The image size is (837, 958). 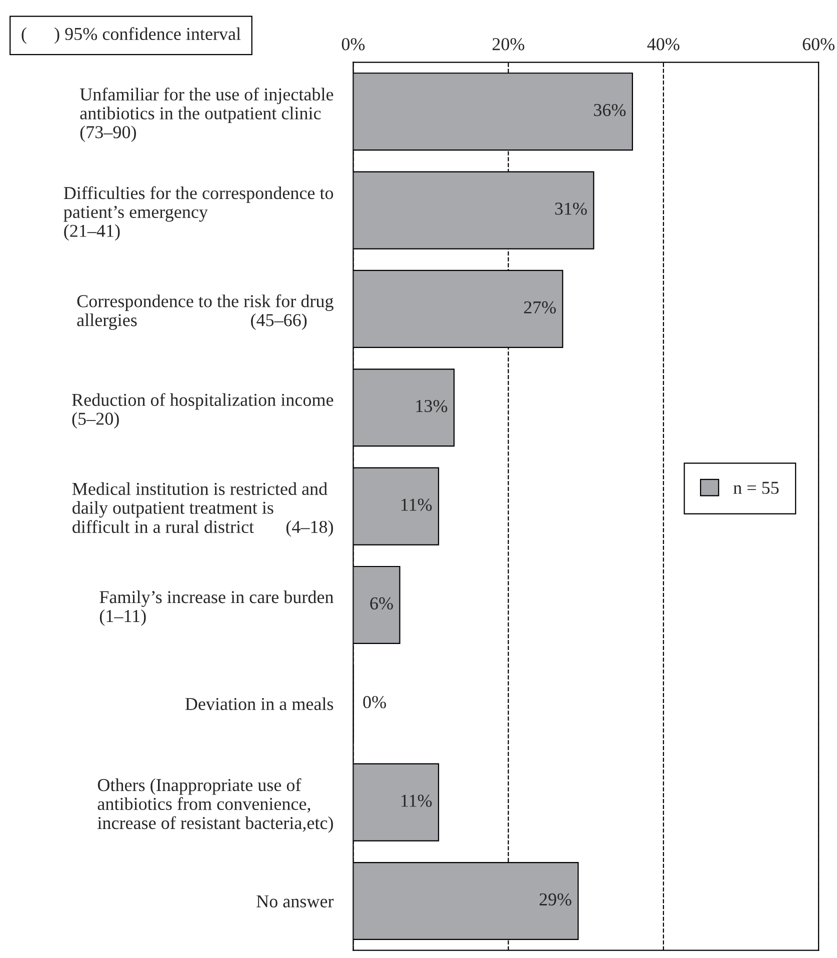 I want to click on legend-label: n = 55, so click(x=756, y=488).